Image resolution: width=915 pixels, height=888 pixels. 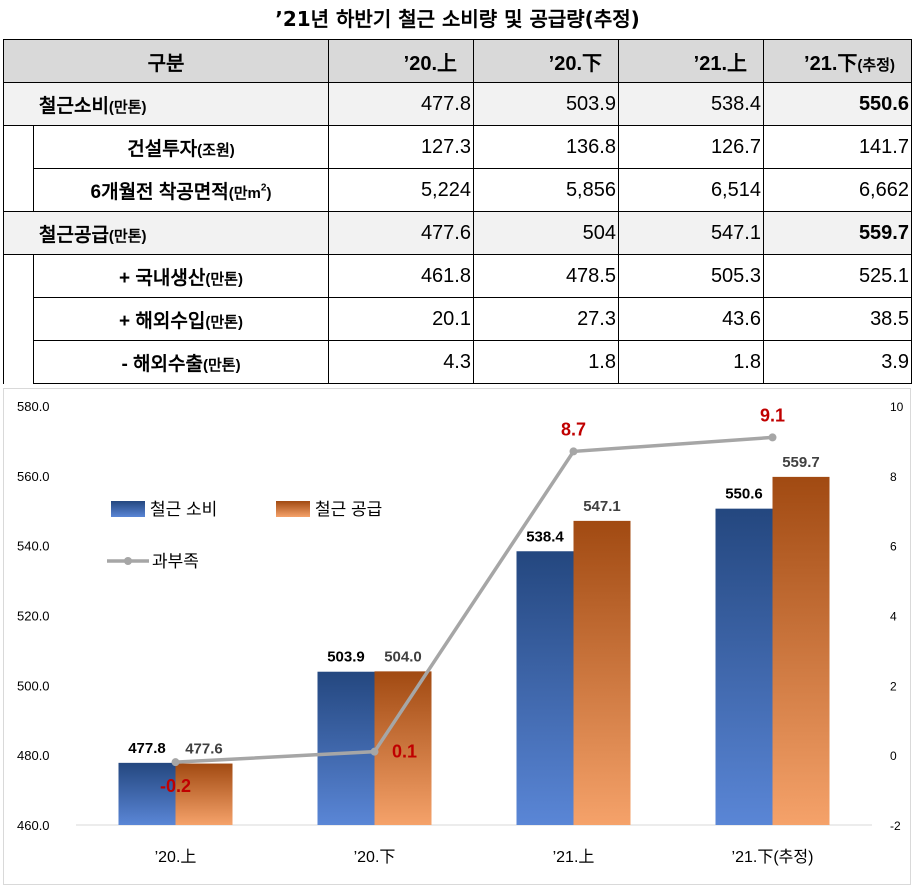 What do you see at coordinates (744, 494) in the screenshot?
I see `bar-data-label: 550.6` at bounding box center [744, 494].